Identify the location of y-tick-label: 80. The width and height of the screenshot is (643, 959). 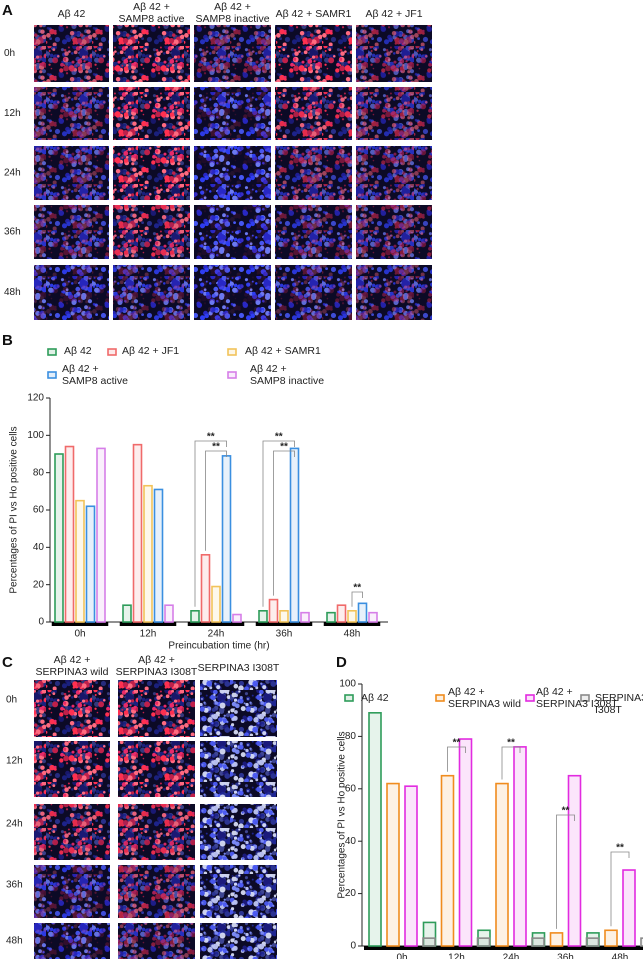
(351, 736).